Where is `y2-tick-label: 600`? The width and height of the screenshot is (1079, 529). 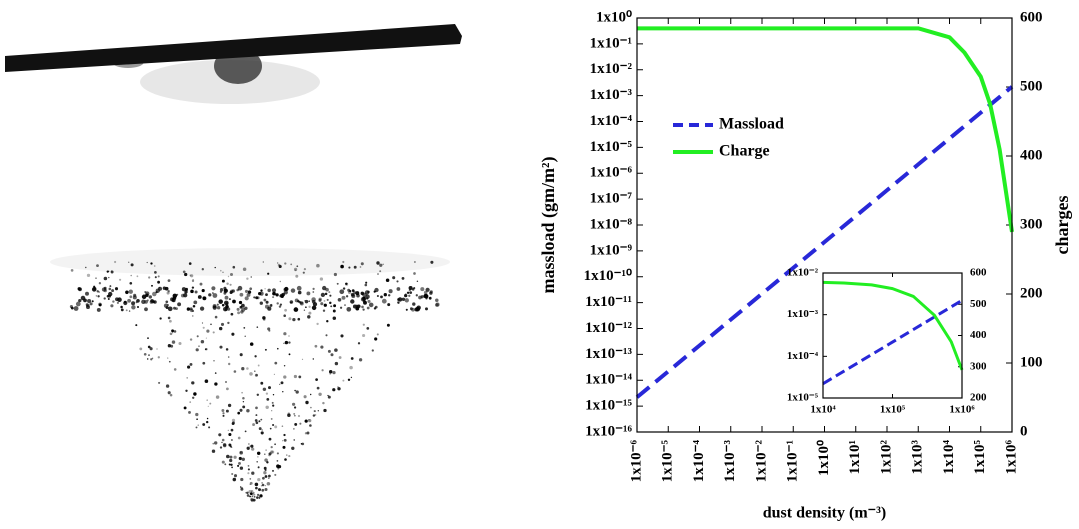 y2-tick-label: 600 is located at coordinates (1031, 17).